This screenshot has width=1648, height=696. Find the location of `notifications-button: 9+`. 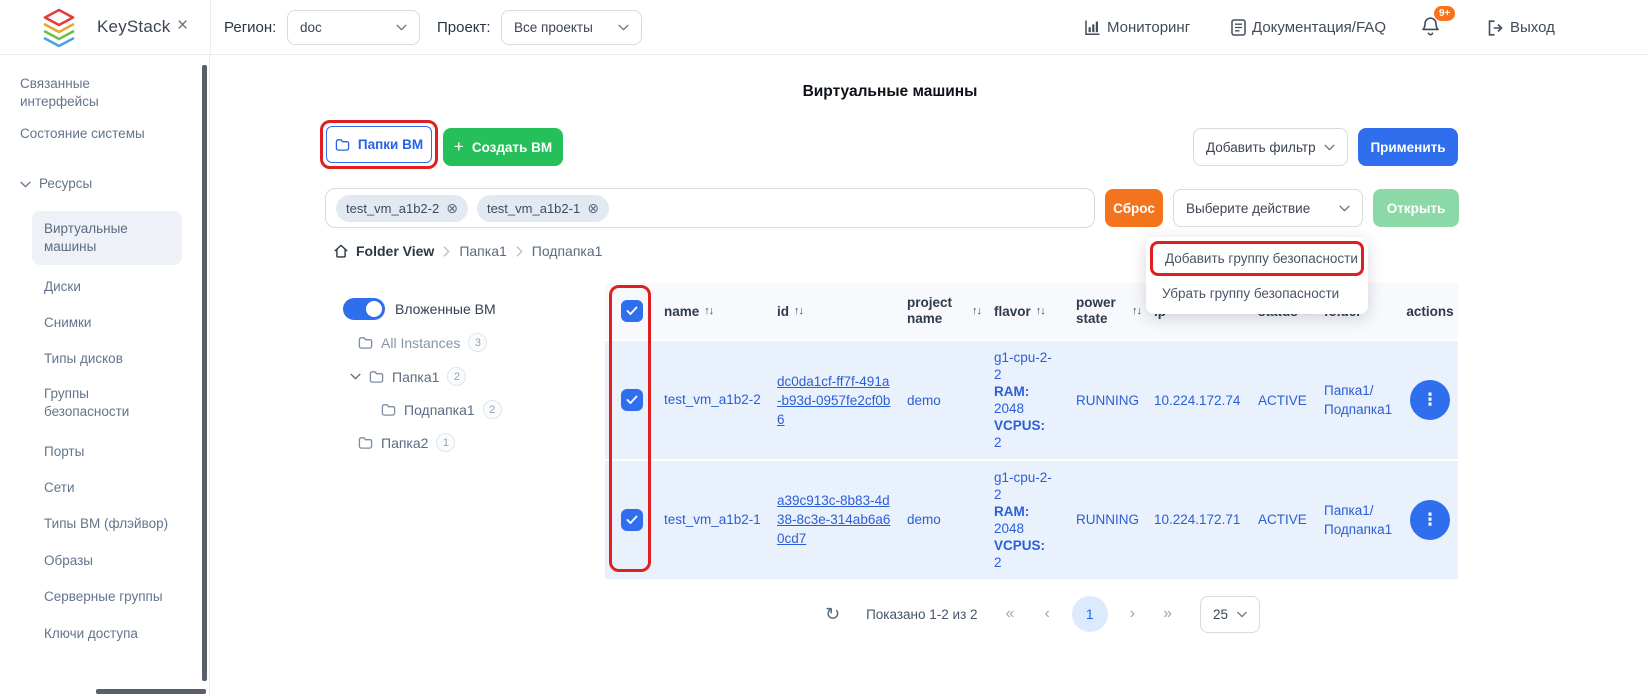

notifications-button: 9+ is located at coordinates (1438, 23).